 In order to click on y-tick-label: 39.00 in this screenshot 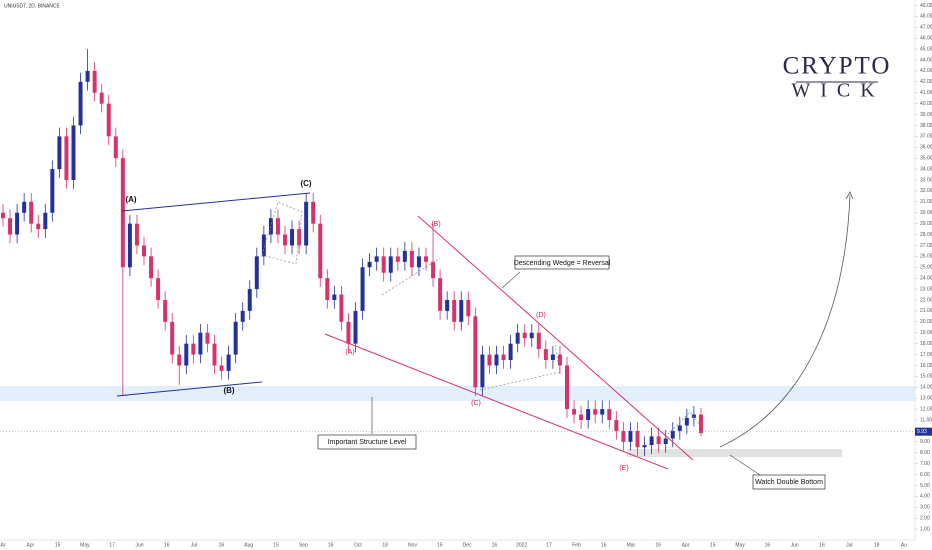, I will do `click(926, 115)`.